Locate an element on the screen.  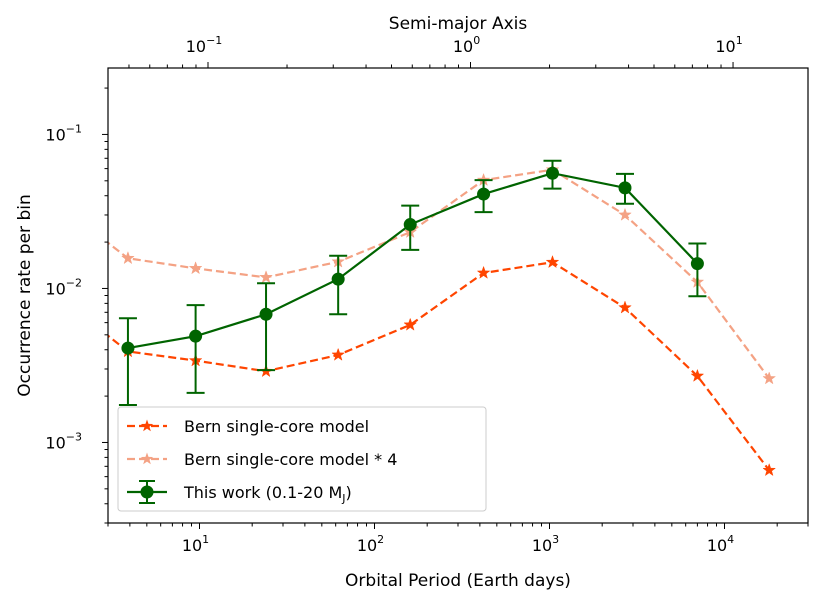
y-axis-title: Occurrence rate per bin is located at coordinates (25, 295).